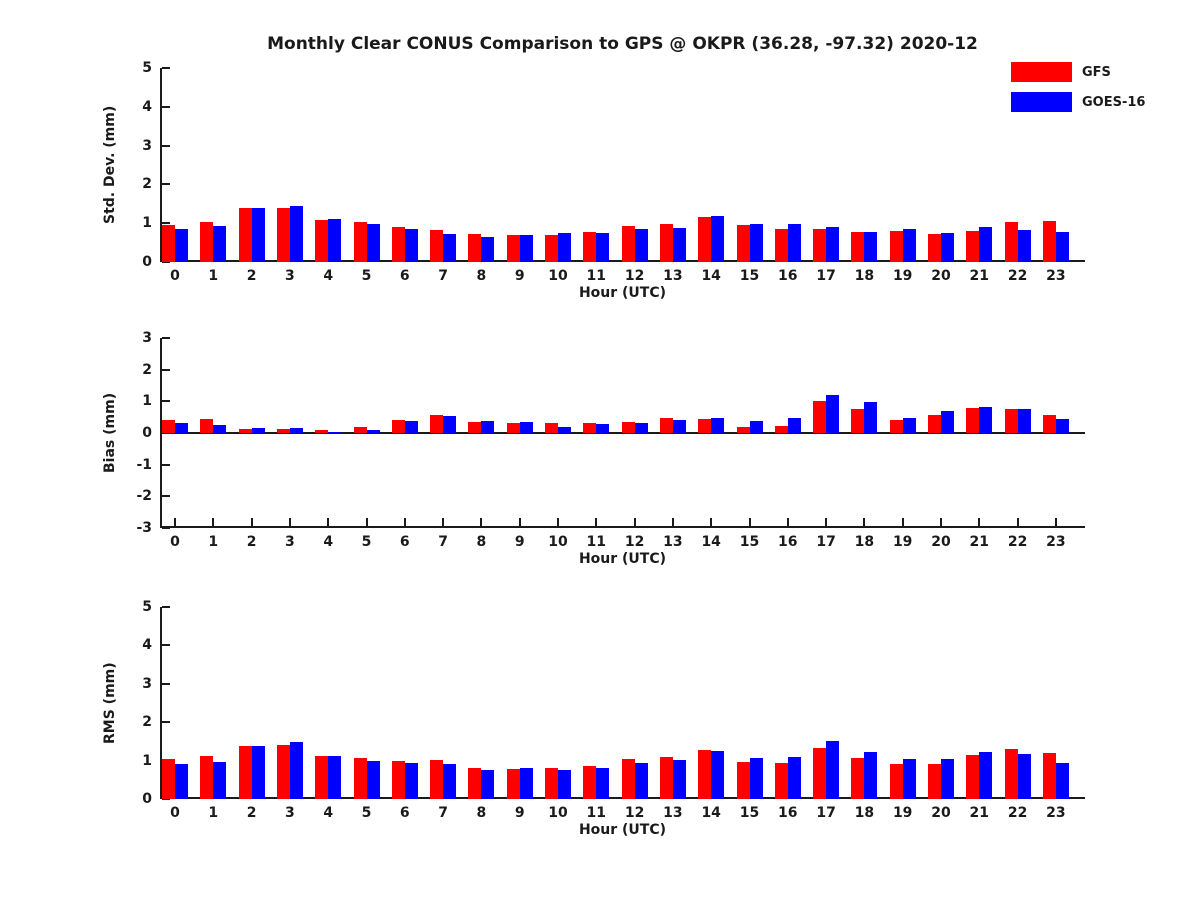 This screenshot has width=1200, height=900. What do you see at coordinates (947, 247) in the screenshot?
I see `bar-goes-16-h20` at bounding box center [947, 247].